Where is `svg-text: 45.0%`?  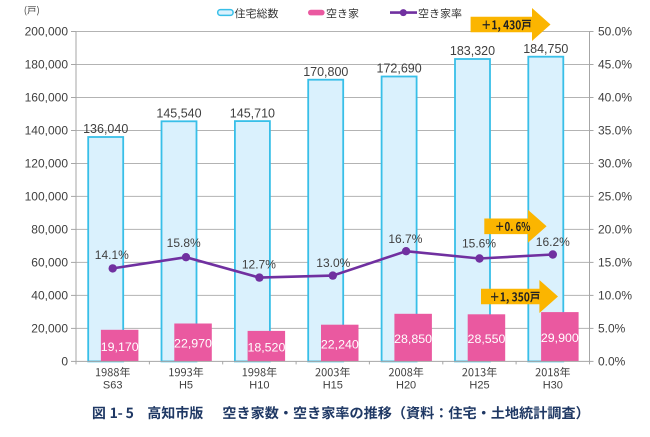
svg-text: 45.0% is located at coordinates (615, 65).